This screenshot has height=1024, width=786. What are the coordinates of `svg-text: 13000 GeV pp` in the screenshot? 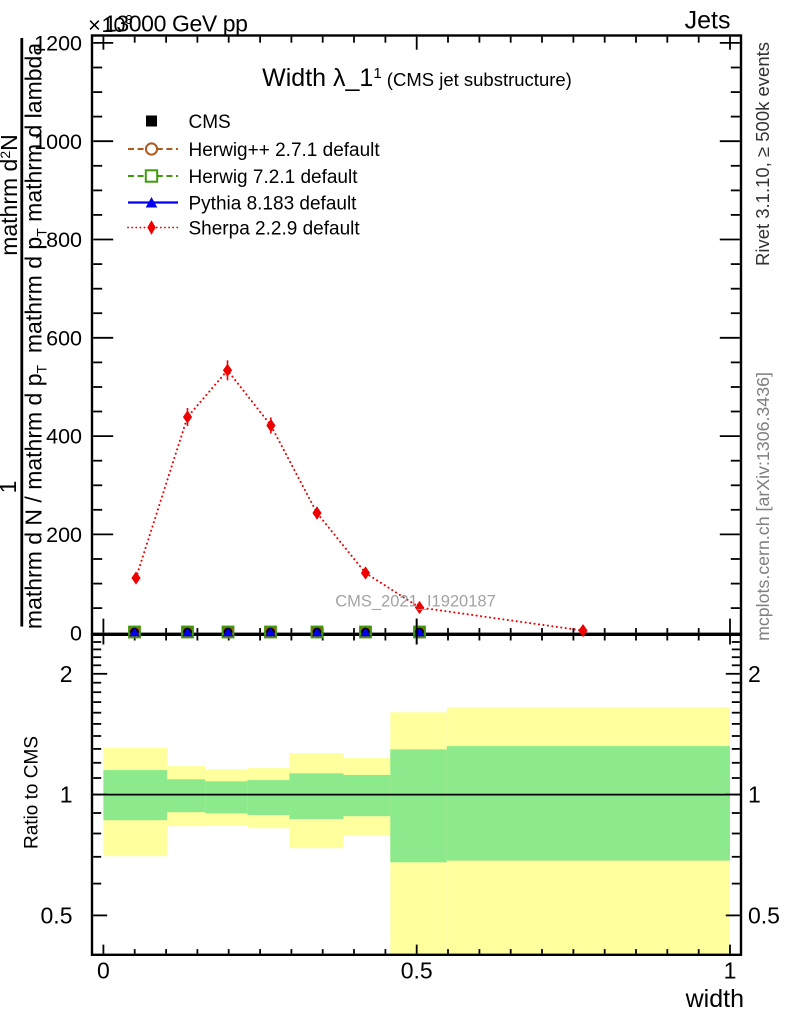 It's located at (176, 24).